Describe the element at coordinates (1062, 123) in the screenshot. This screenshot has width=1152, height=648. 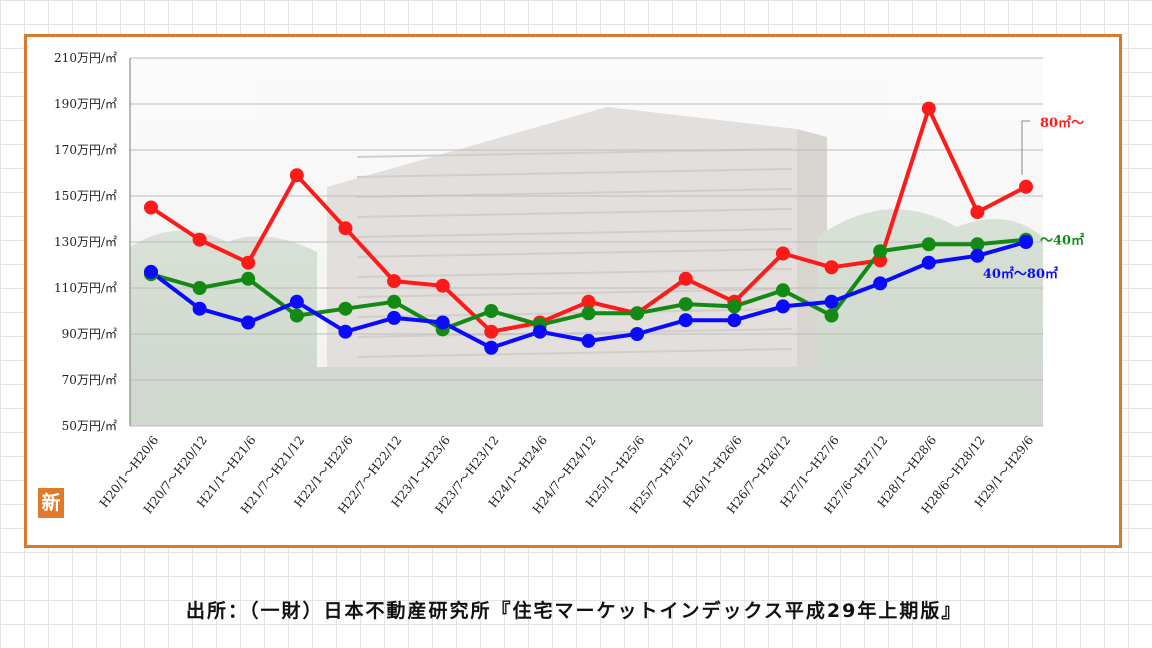
I see `series-label-80: 80㎡～` at that location.